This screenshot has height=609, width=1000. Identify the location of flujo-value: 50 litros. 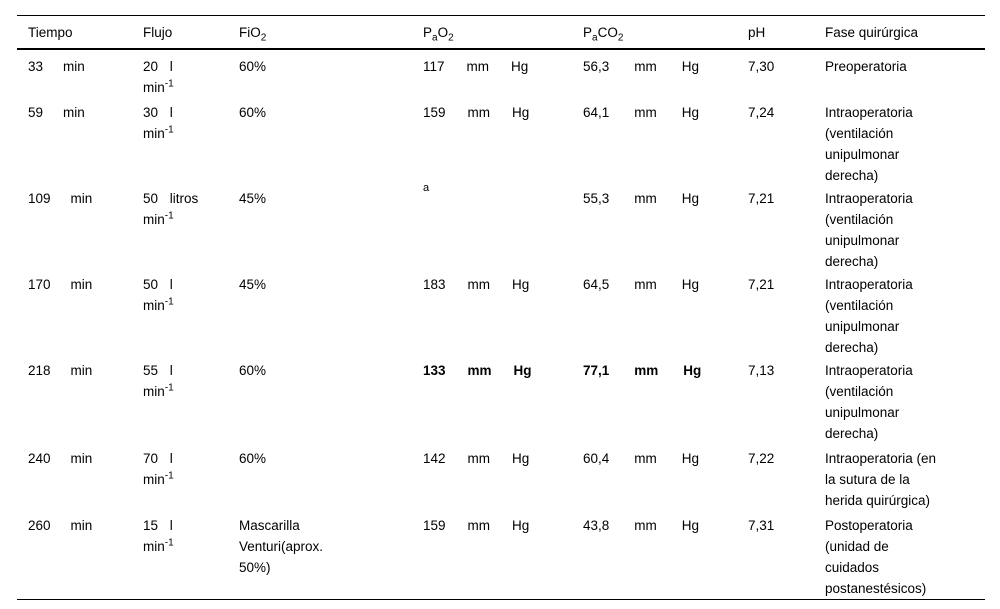
(171, 198).